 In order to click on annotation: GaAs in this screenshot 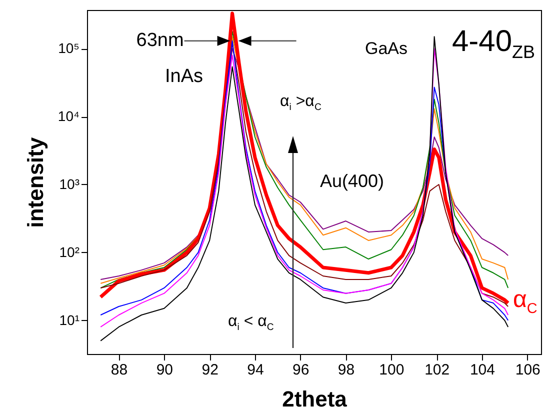, I will do `click(386, 48)`.